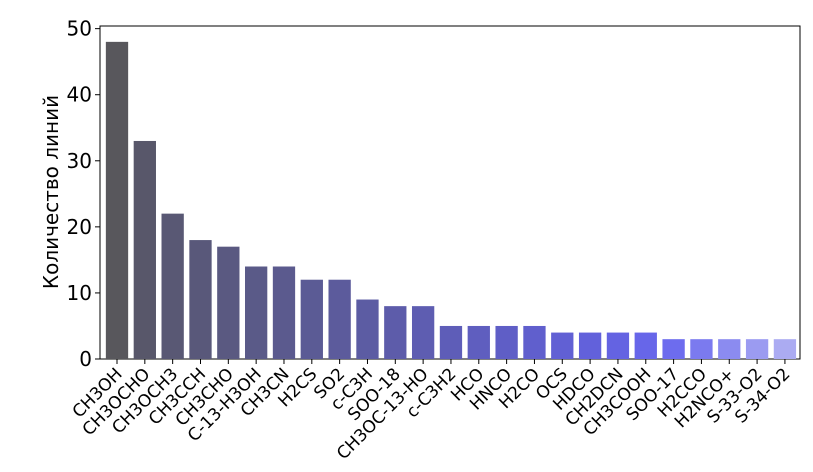  I want to click on y-tick-label: 20, so click(79, 227).